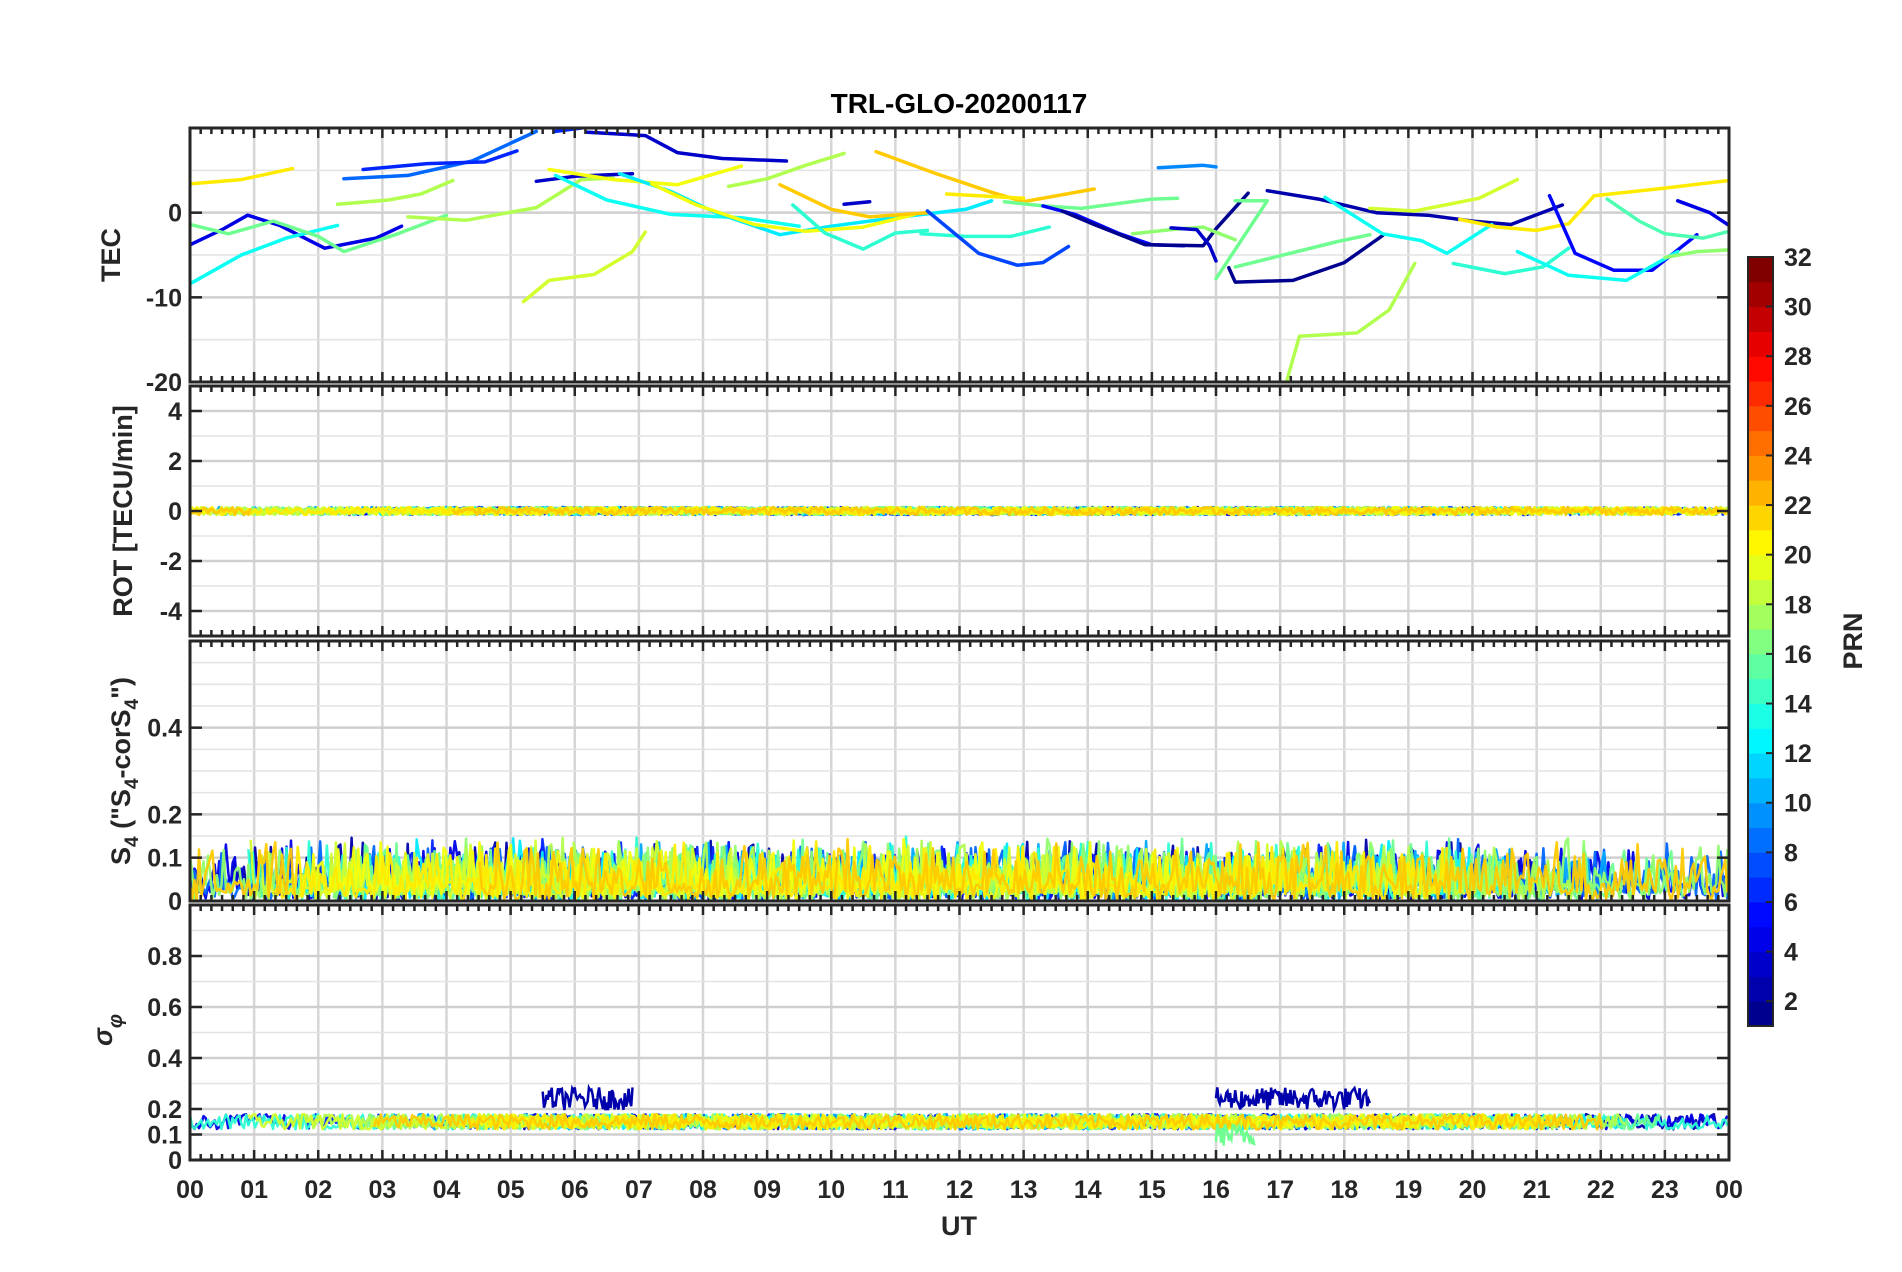  What do you see at coordinates (1798, 407) in the screenshot?
I see `colorbar-tick-label: 26` at bounding box center [1798, 407].